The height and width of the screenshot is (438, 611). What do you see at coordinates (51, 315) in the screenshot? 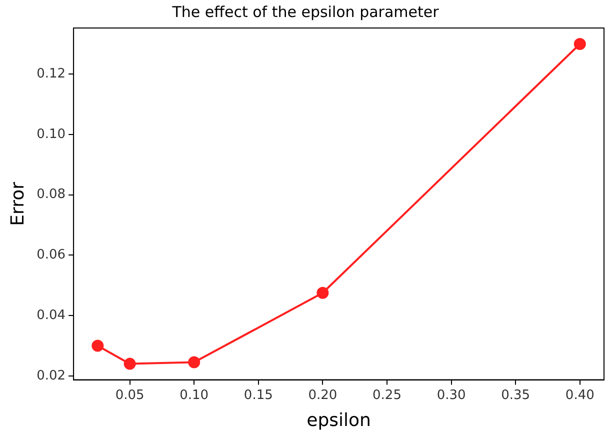
I see `y-tick-label: 0.04` at bounding box center [51, 315].